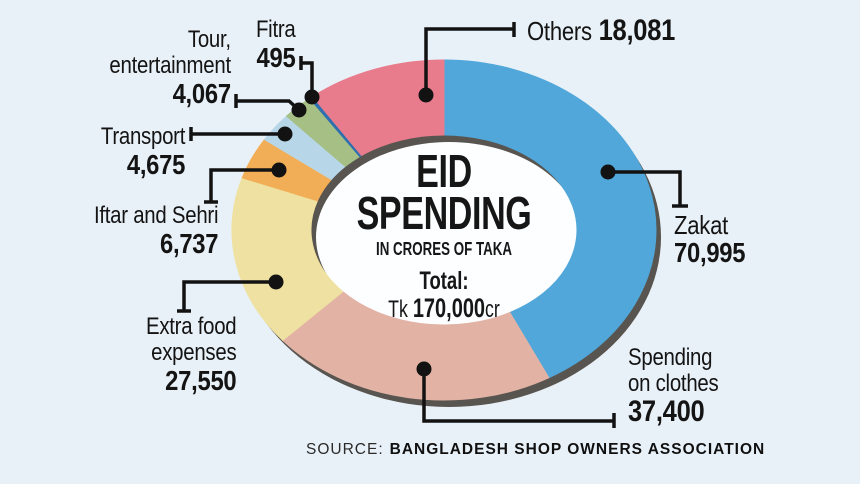 The image size is (860, 484). I want to click on callout-line-fitra, so click(307, 79).